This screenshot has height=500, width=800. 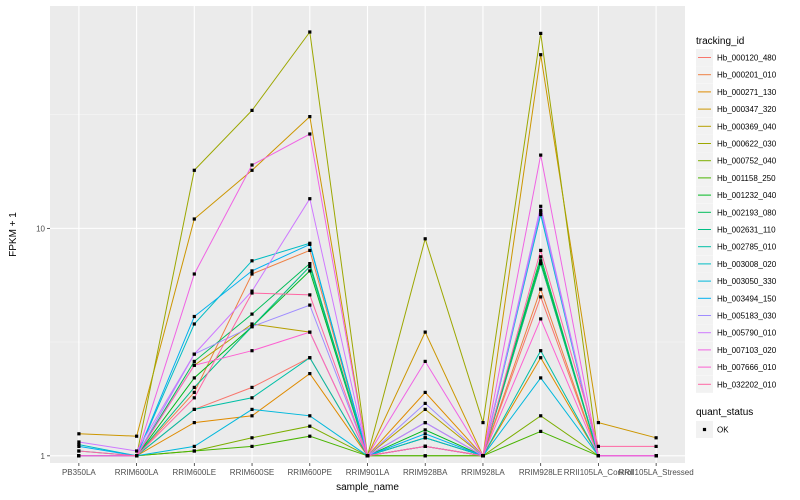 What do you see at coordinates (43, 456) in the screenshot?
I see `y-tick-label: 1` at bounding box center [43, 456].